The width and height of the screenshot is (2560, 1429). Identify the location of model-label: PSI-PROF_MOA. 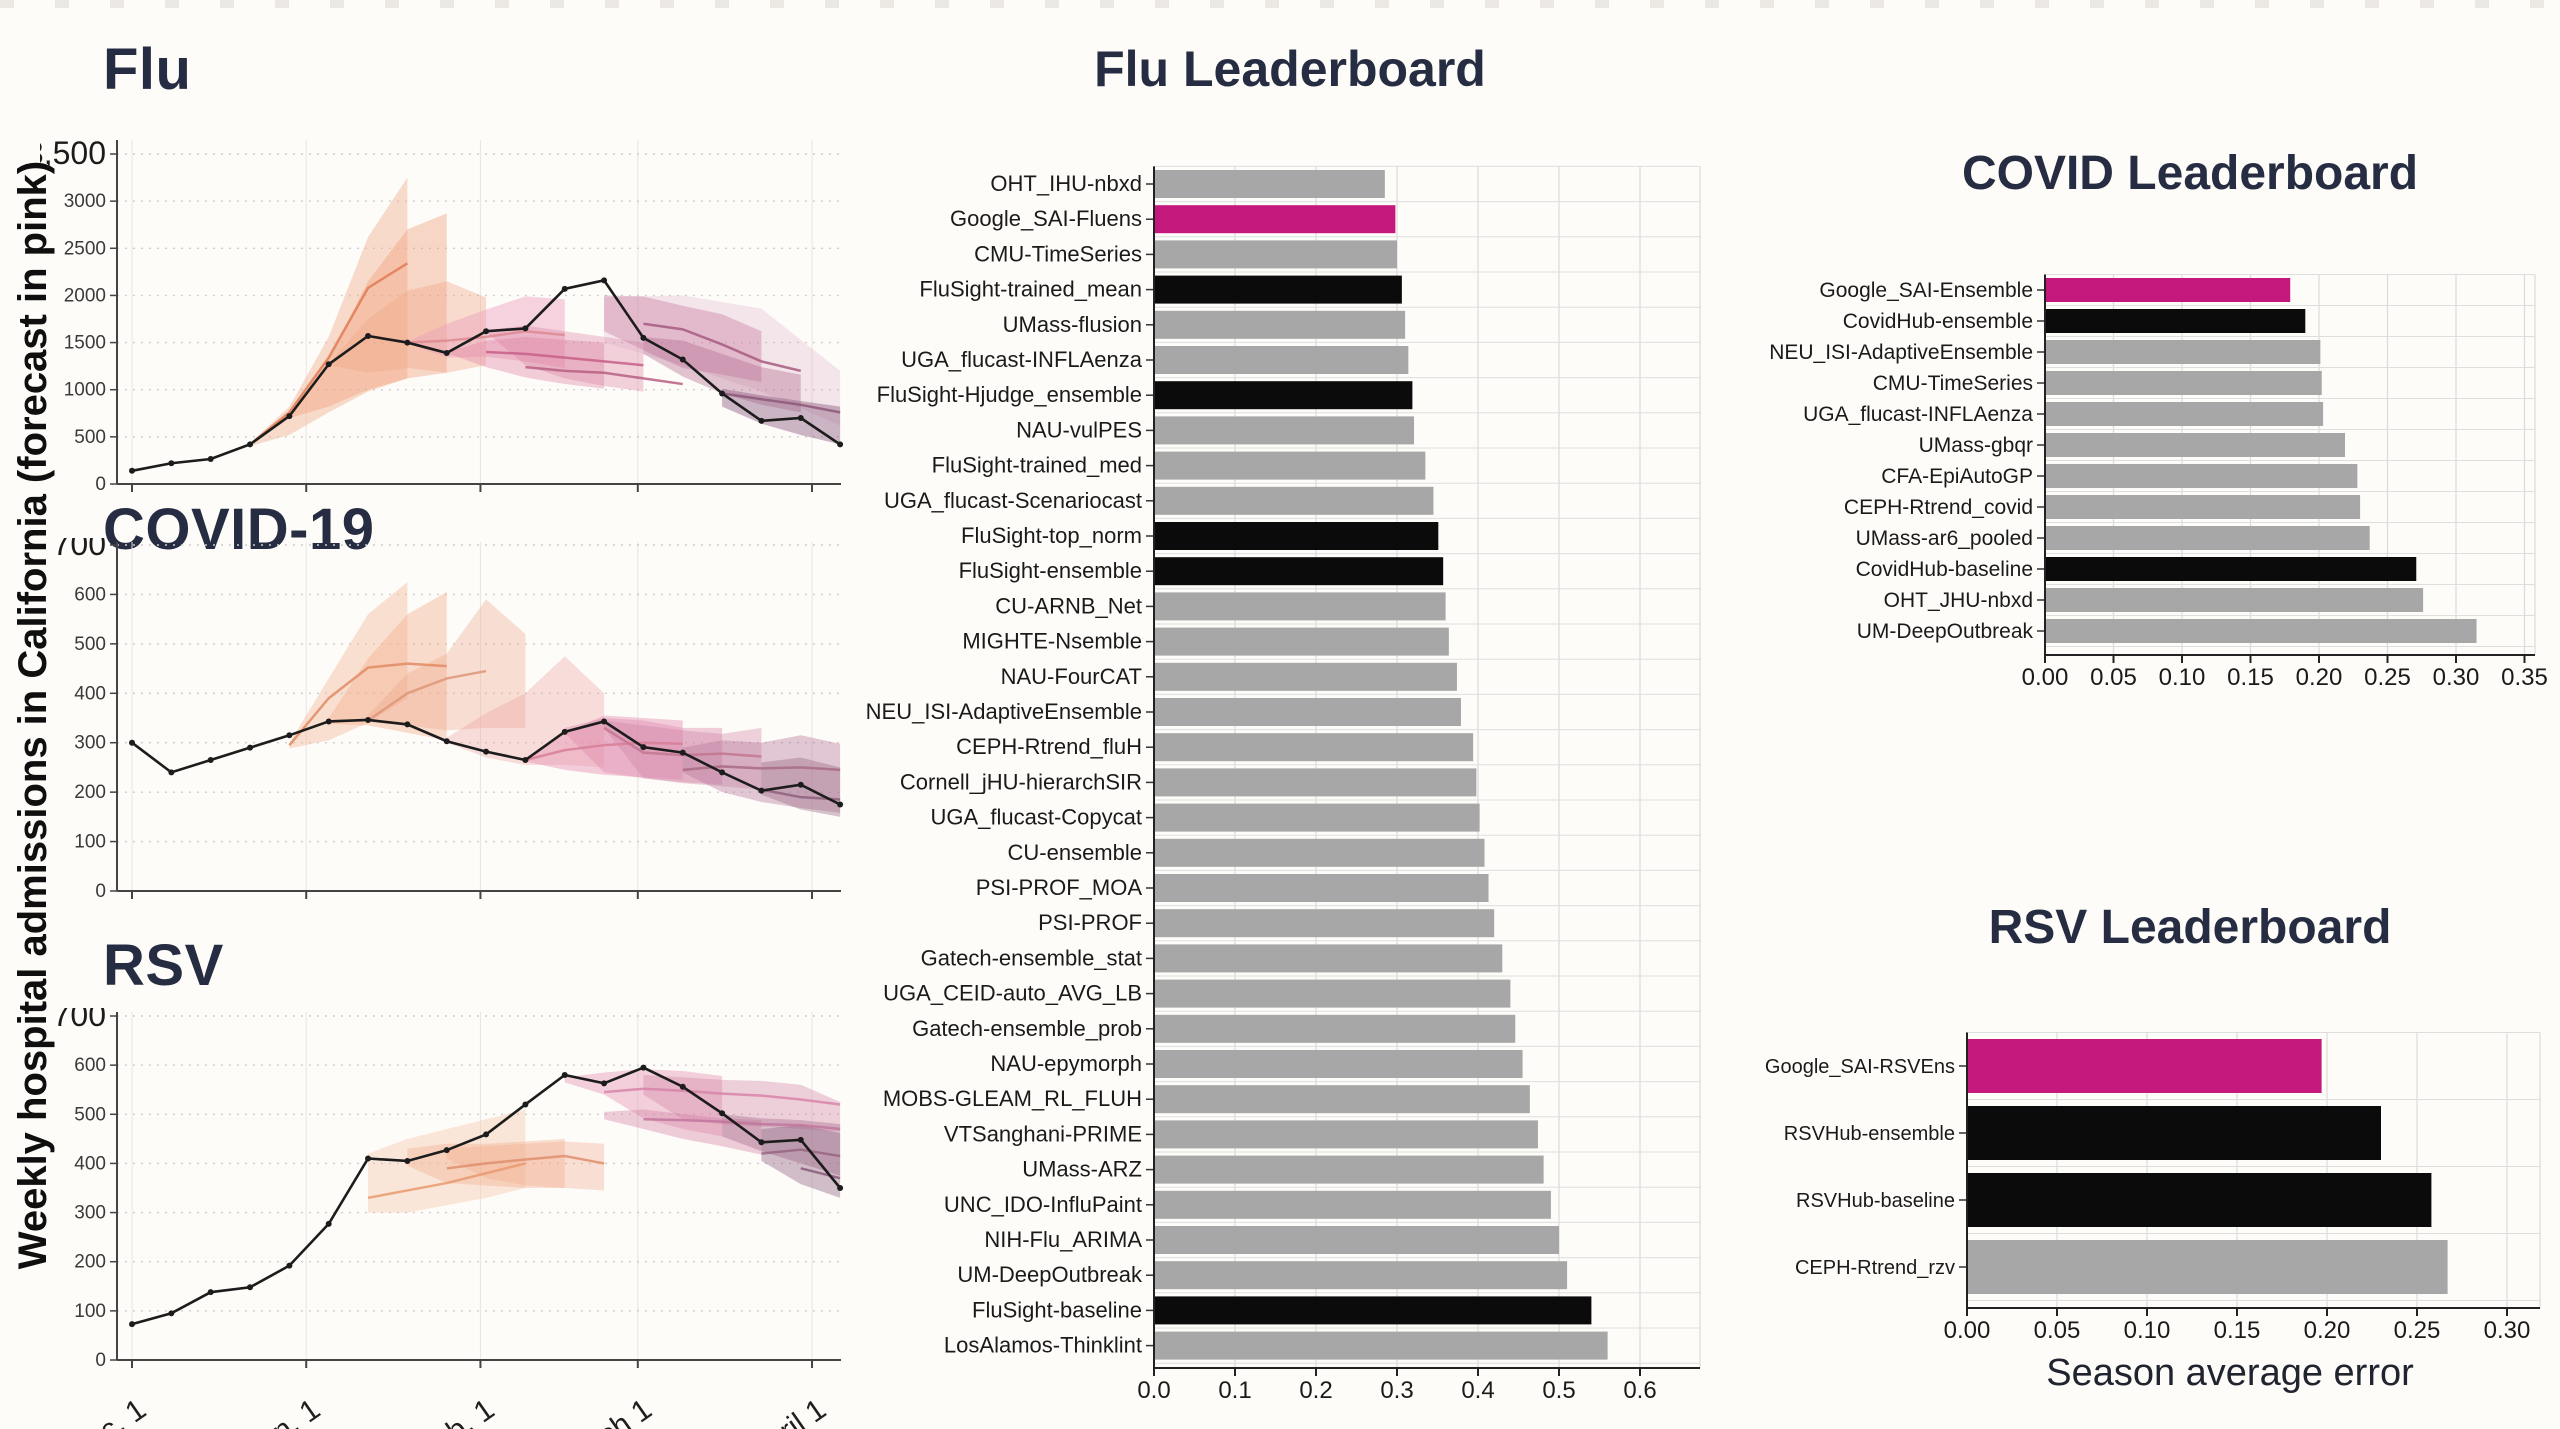
(1059, 887).